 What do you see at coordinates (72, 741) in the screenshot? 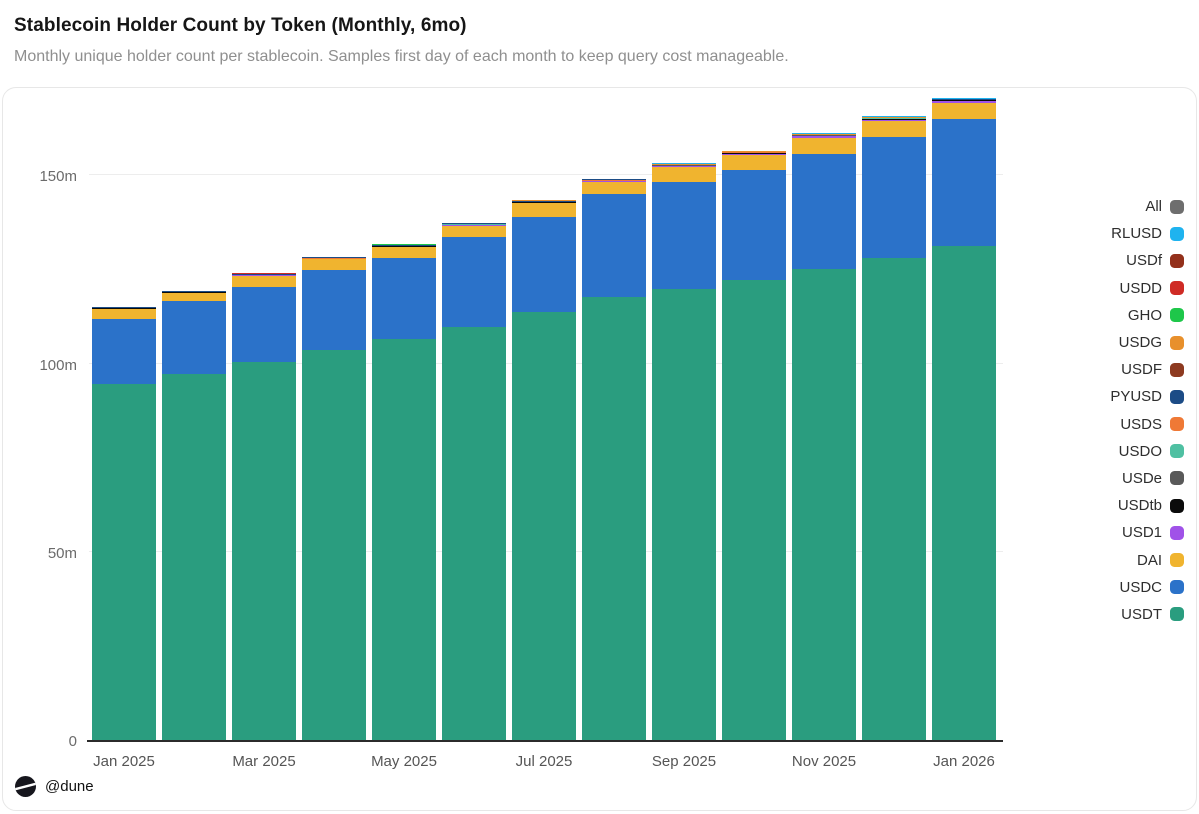
I see `y-tick-0: 0` at bounding box center [72, 741].